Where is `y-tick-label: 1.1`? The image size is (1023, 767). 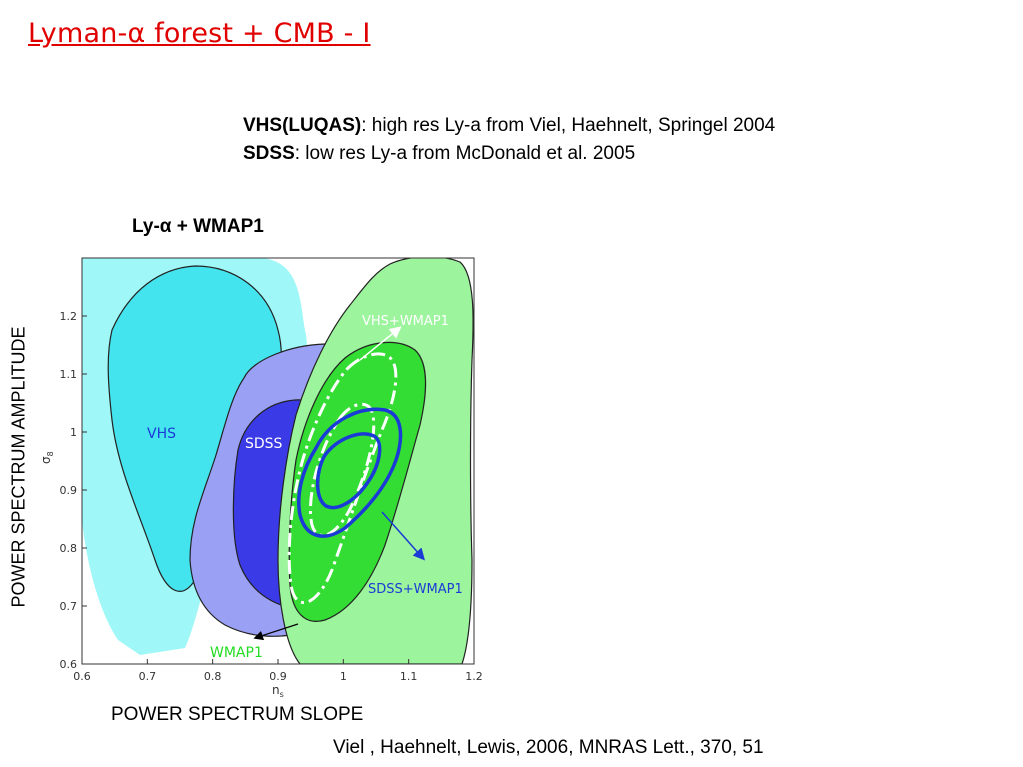
y-tick-label: 1.1 is located at coordinates (69, 374).